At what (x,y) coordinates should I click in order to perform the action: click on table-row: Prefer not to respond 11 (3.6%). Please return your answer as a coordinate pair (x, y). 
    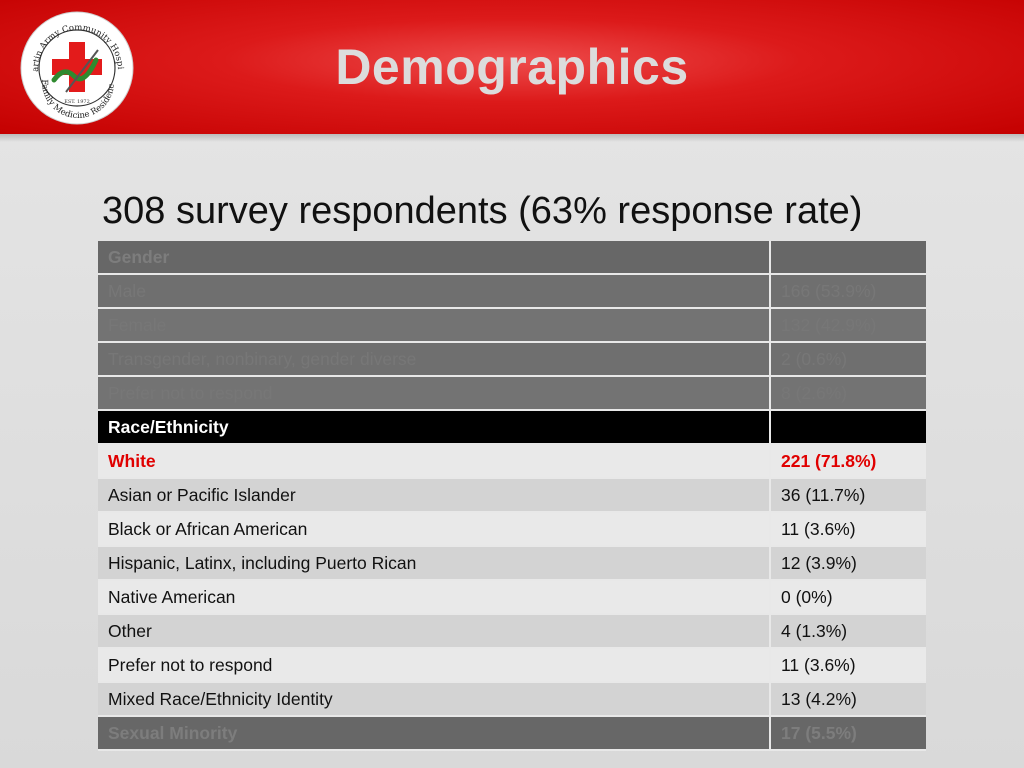
    Looking at the image, I should click on (512, 666).